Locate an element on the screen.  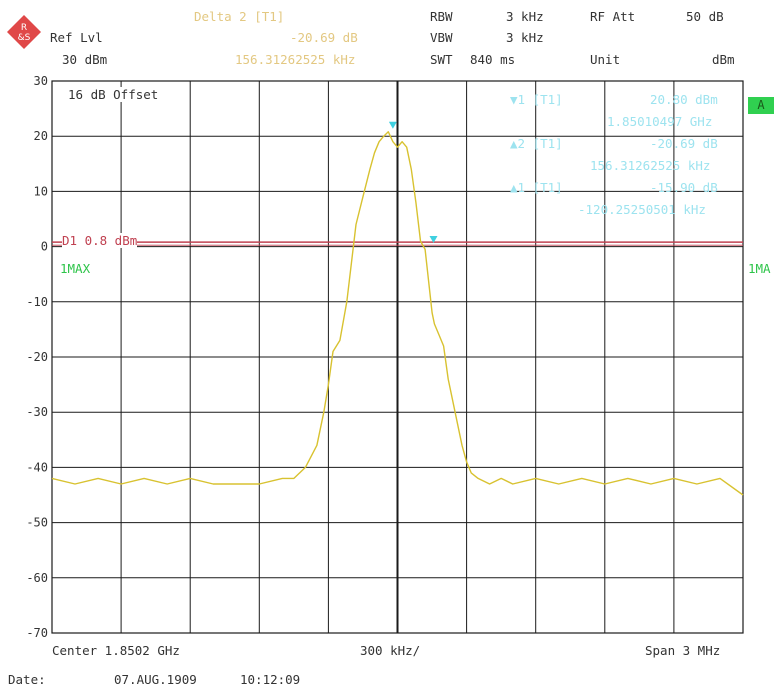
marker-1-freq: 1.85010497 GHz is located at coordinates (660, 121).